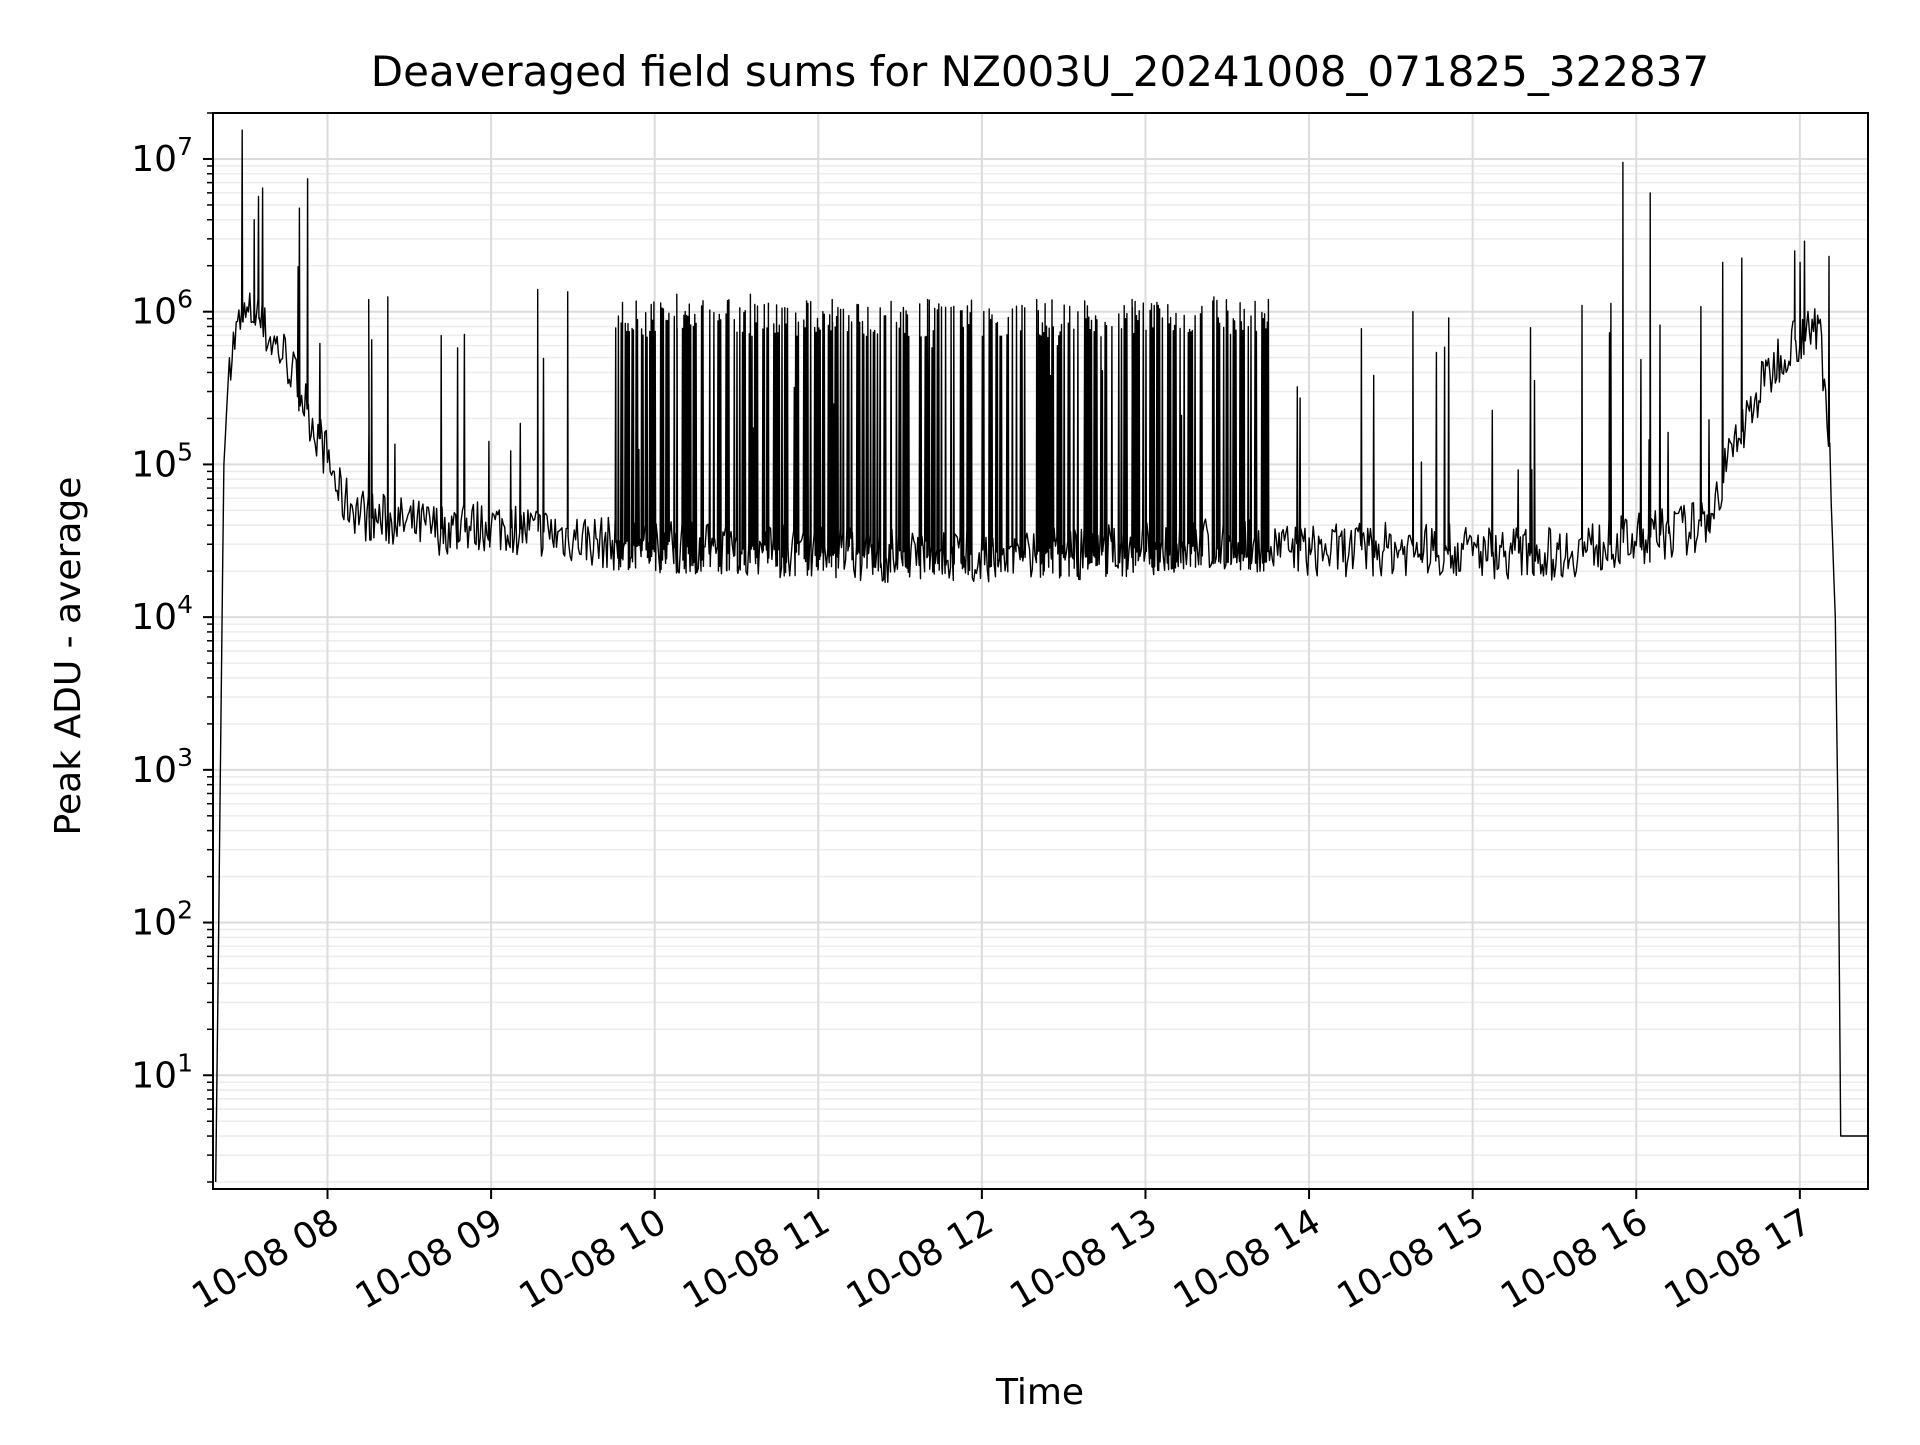 The width and height of the screenshot is (1920, 1445). Describe the element at coordinates (68, 656) in the screenshot. I see `y-axis-label: Peak ADU - average` at that location.